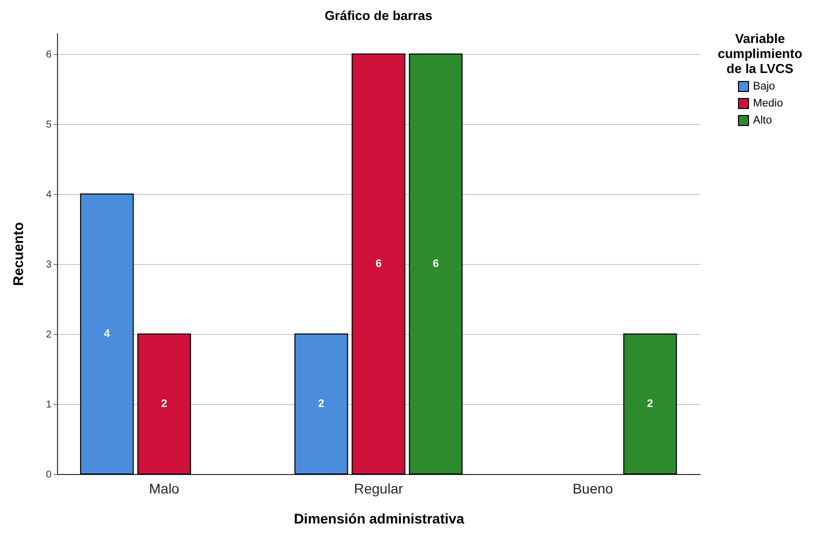  I want to click on data-label: 4, so click(107, 334).